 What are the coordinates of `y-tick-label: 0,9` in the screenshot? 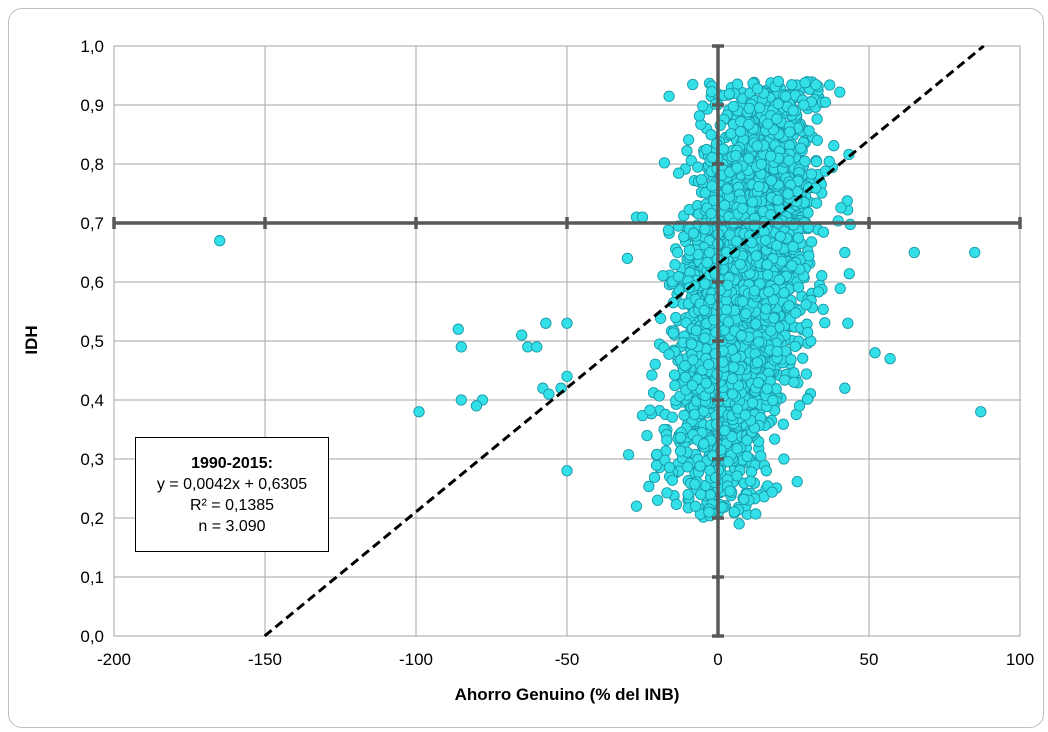 It's located at (92, 105).